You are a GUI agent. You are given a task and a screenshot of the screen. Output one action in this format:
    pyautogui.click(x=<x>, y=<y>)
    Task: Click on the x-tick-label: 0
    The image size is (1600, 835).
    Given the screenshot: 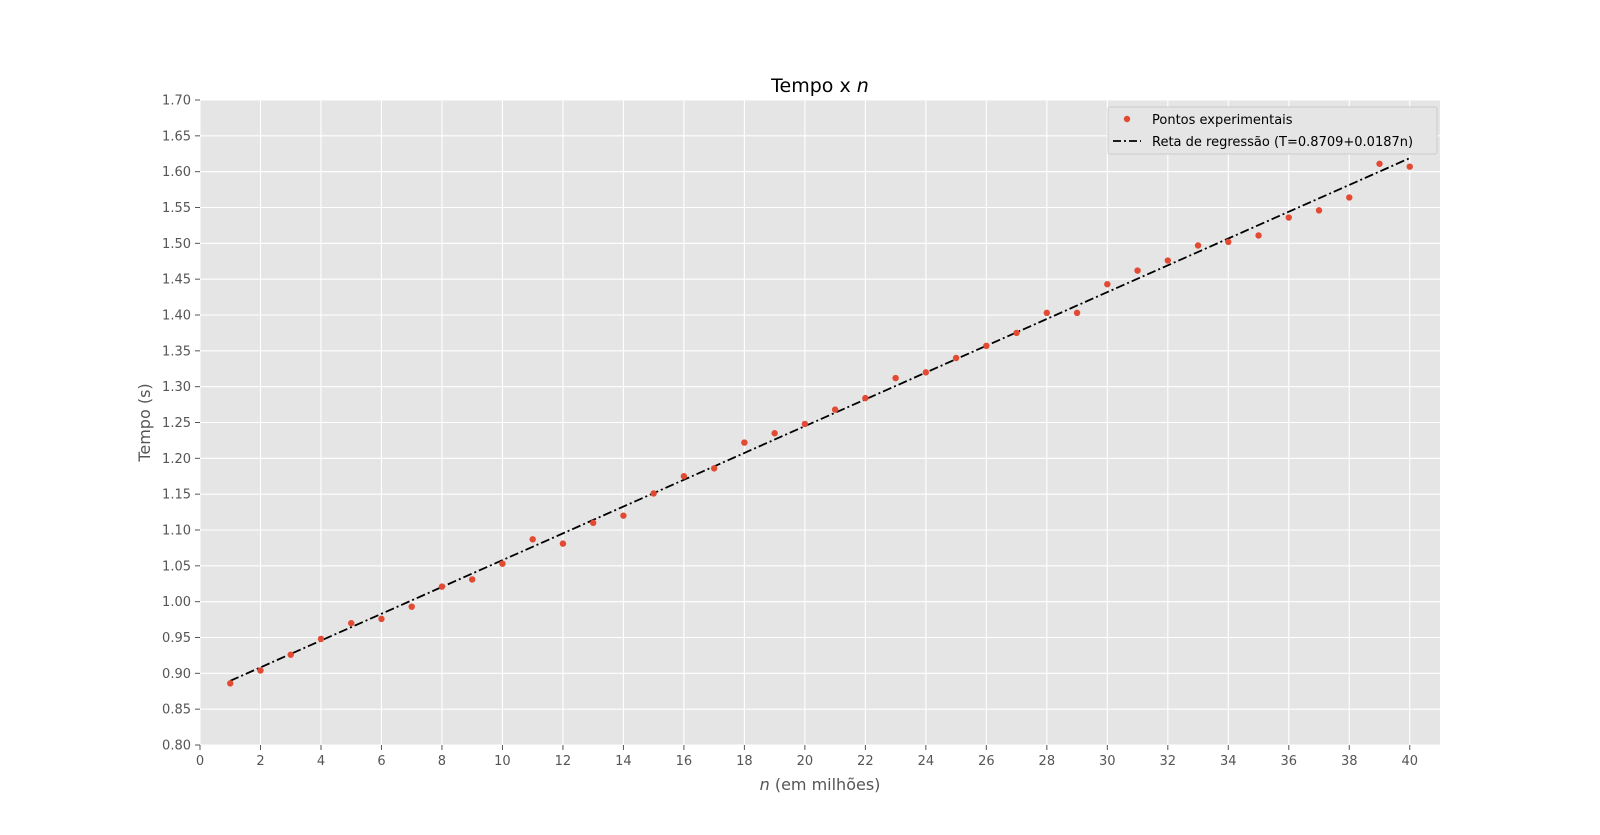 What is the action you would take?
    pyautogui.click(x=200, y=761)
    